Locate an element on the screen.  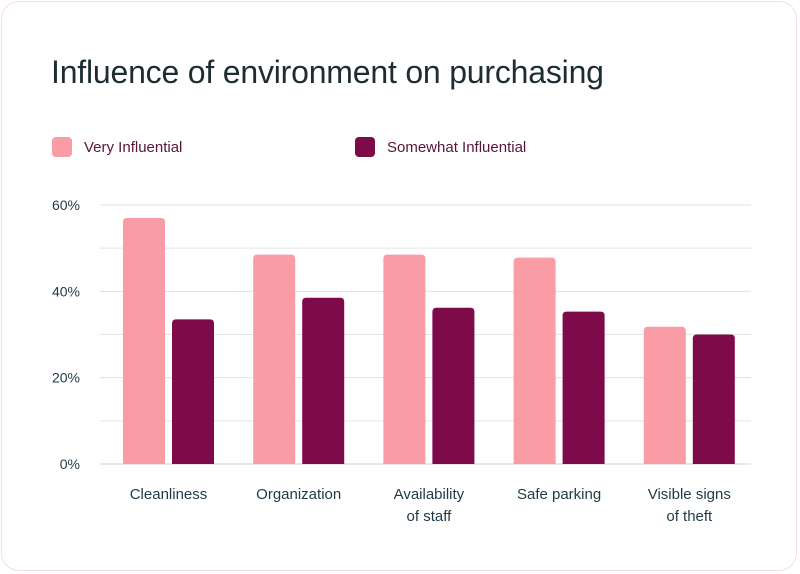
x-tick-label: Safe parking is located at coordinates (559, 494).